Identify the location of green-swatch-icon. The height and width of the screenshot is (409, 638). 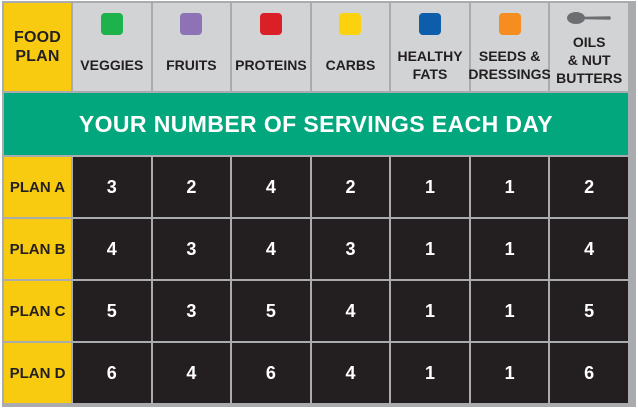
(111, 24).